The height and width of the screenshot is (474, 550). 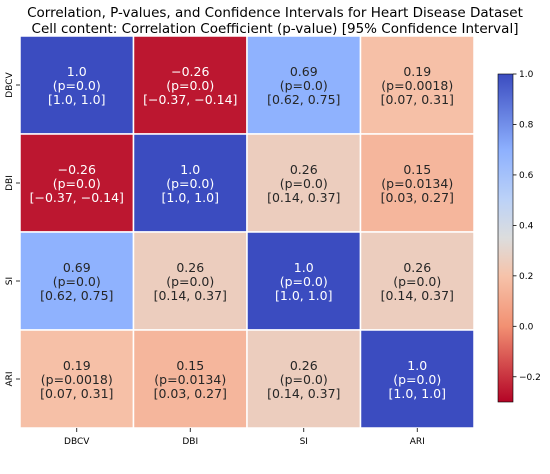 I want to click on x-tick-label: DBI, so click(x=190, y=442).